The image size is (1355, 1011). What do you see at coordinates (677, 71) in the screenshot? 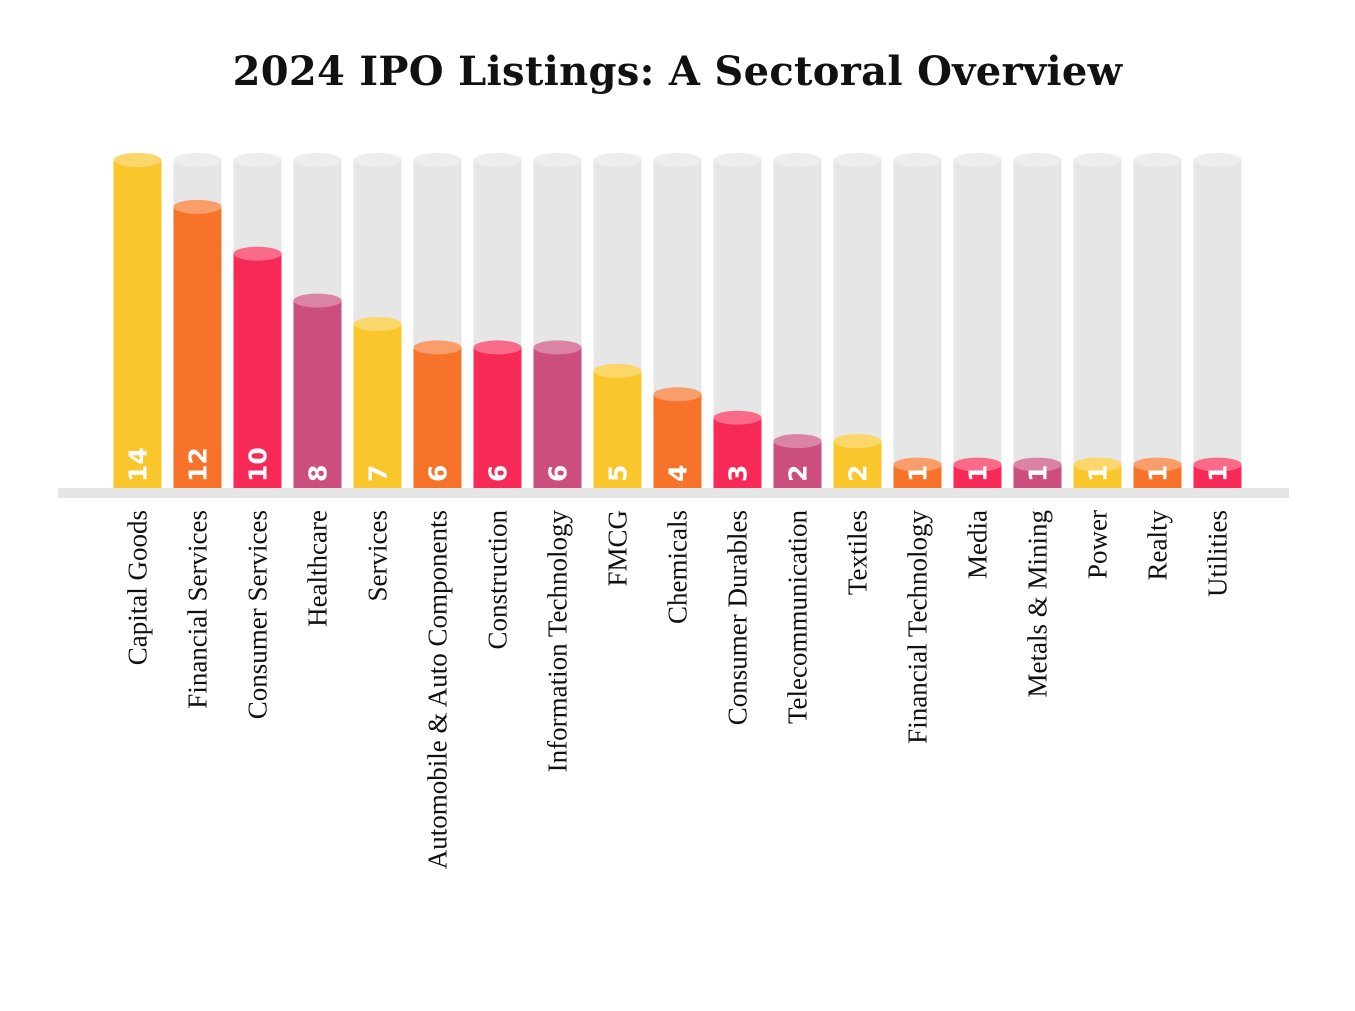
I see `chart-title: 2024 IPO Listings: A Sectoral Overview` at bounding box center [677, 71].